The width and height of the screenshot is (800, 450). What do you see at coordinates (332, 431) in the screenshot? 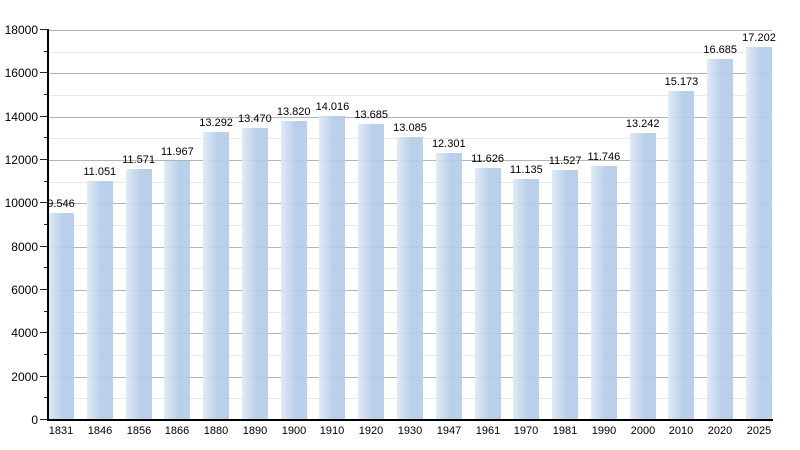
I see `x-axis-tick-label: 1910` at bounding box center [332, 431].